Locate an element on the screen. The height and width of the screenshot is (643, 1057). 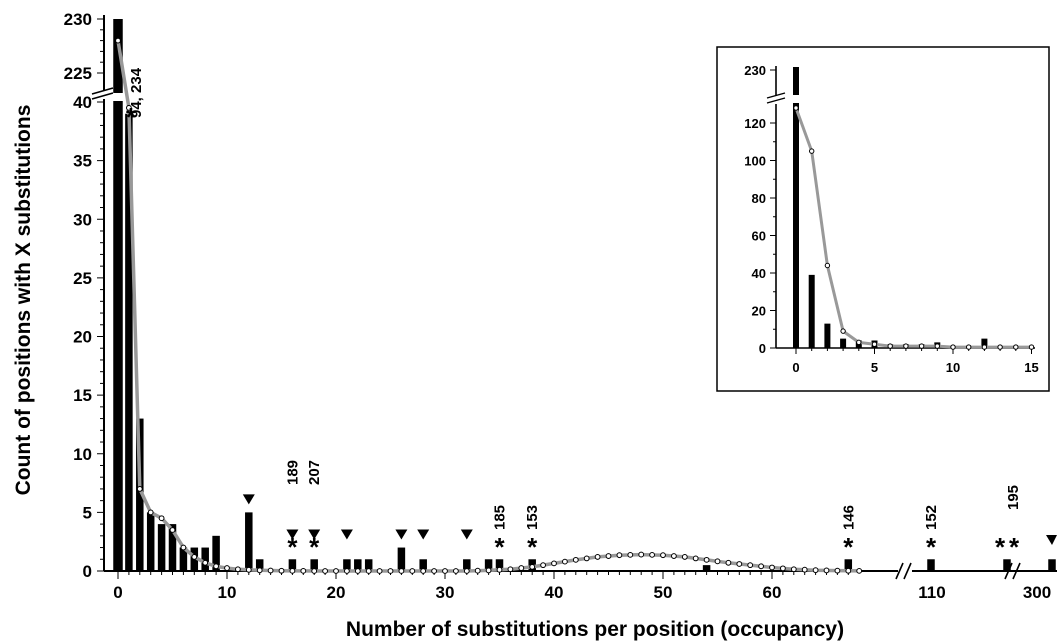
annotation-label: 189 is located at coordinates (292, 472).